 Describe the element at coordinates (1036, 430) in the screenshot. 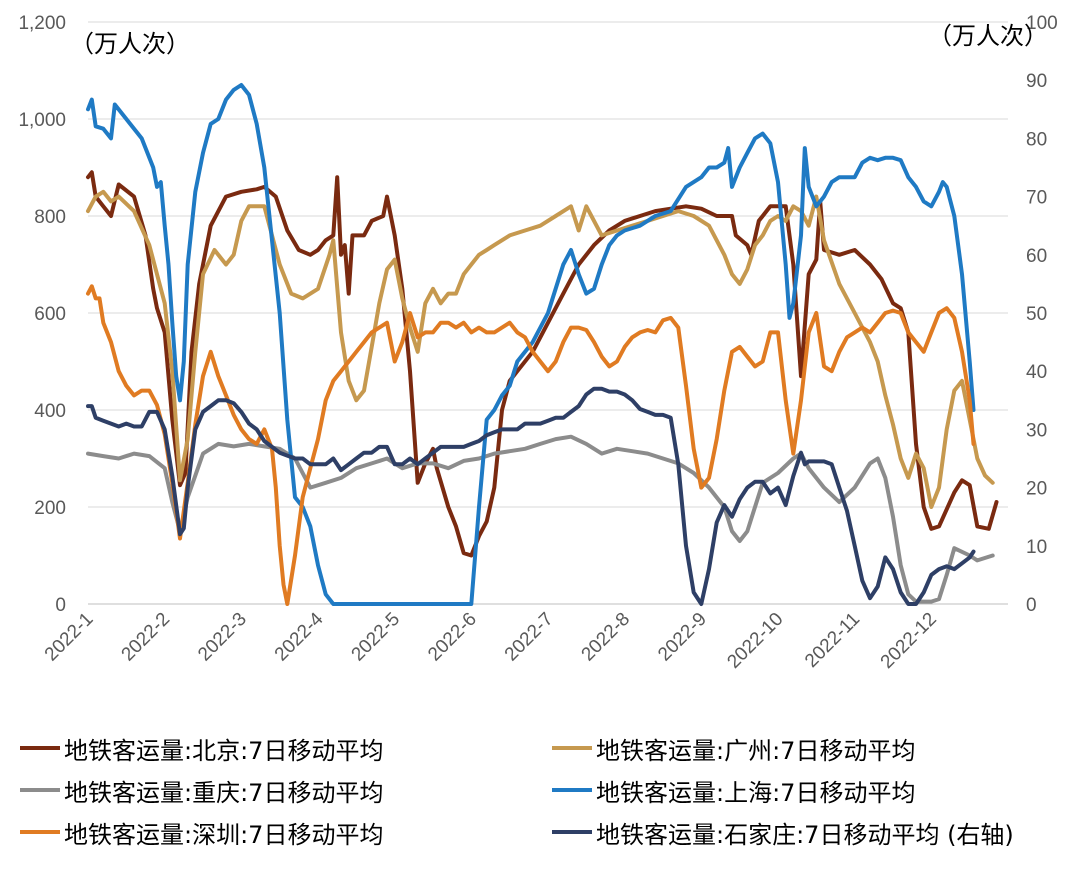

I see `right-tick-label: 30` at that location.